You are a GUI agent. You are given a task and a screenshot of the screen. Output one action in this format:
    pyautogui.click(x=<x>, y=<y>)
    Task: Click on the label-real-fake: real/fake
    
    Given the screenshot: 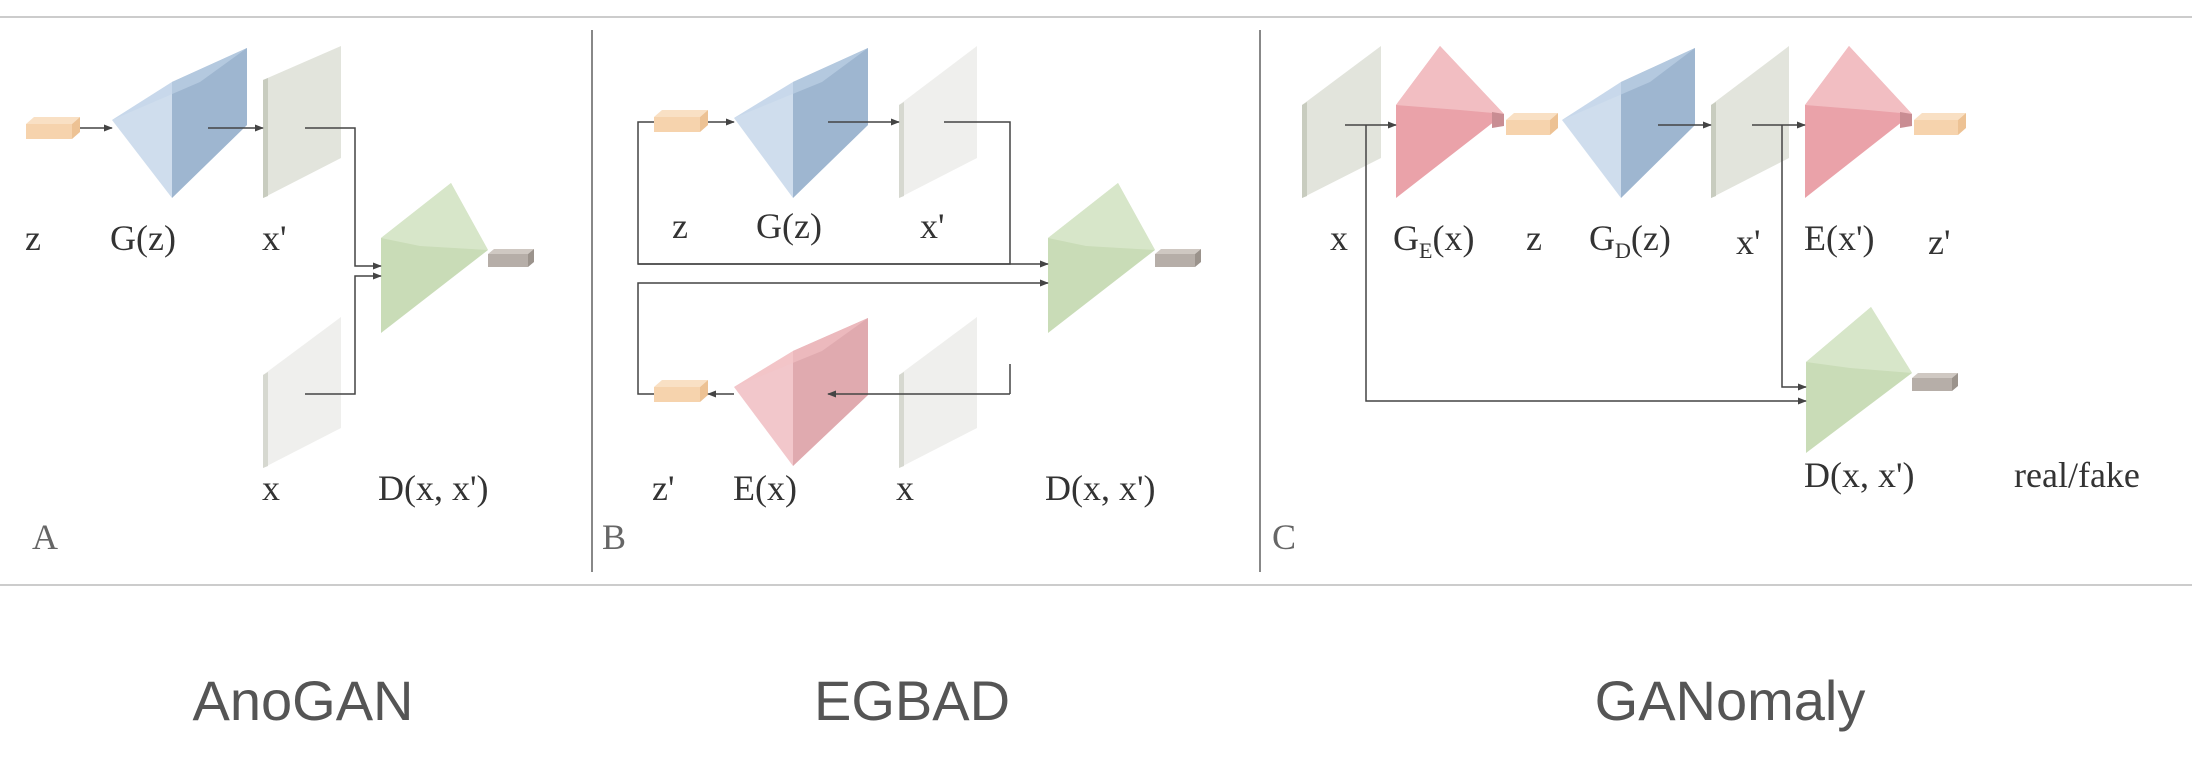 What is the action you would take?
    pyautogui.click(x=2077, y=475)
    